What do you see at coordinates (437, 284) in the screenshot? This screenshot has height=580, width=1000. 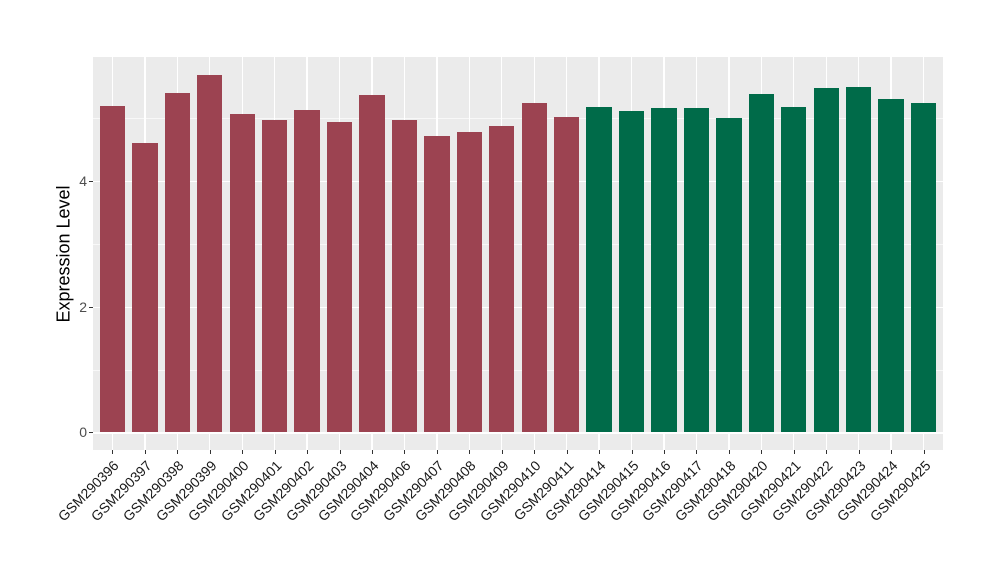 I see `bar-GSM290407` at bounding box center [437, 284].